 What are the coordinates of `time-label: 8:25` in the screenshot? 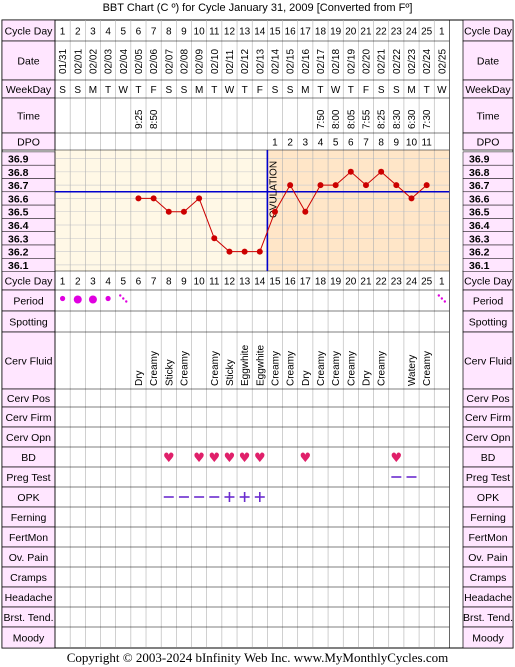 It's located at (382, 119).